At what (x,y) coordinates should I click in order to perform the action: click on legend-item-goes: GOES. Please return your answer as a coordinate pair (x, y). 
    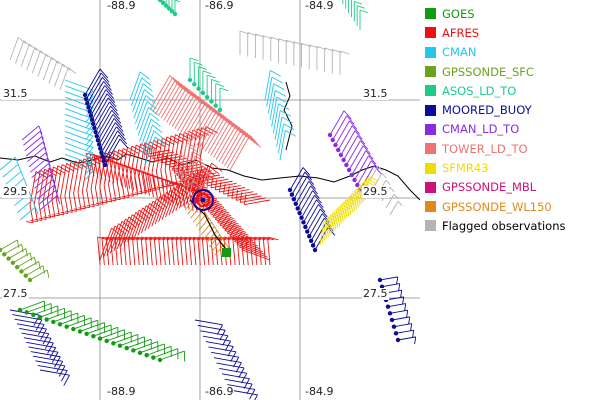
    Looking at the image, I should click on (510, 13).